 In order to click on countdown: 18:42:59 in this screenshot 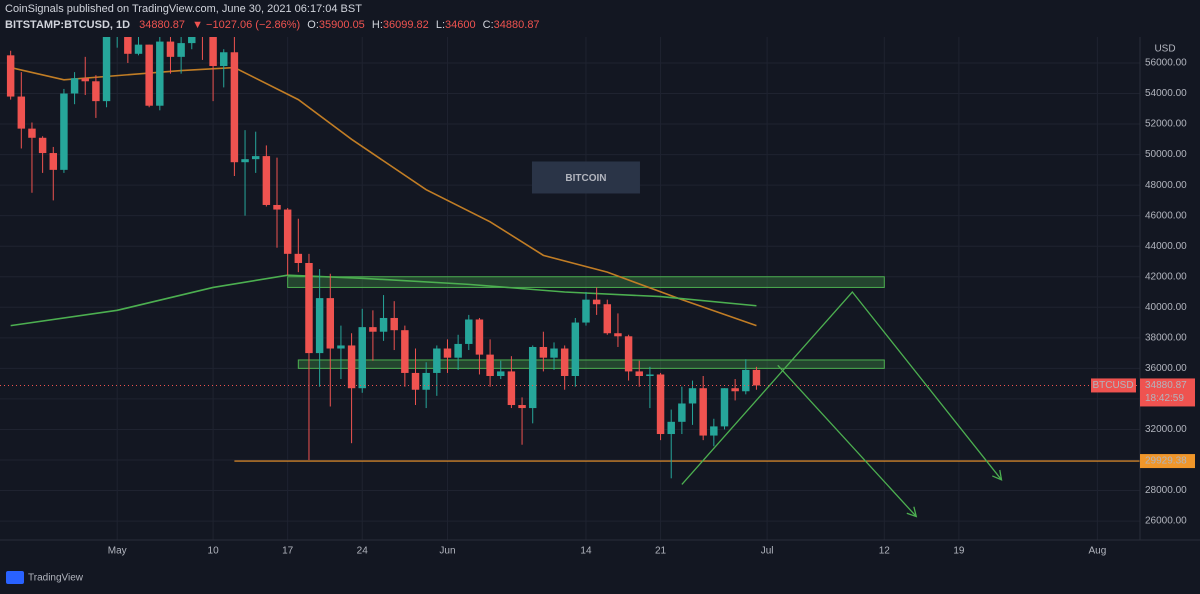, I will do `click(1164, 398)`.